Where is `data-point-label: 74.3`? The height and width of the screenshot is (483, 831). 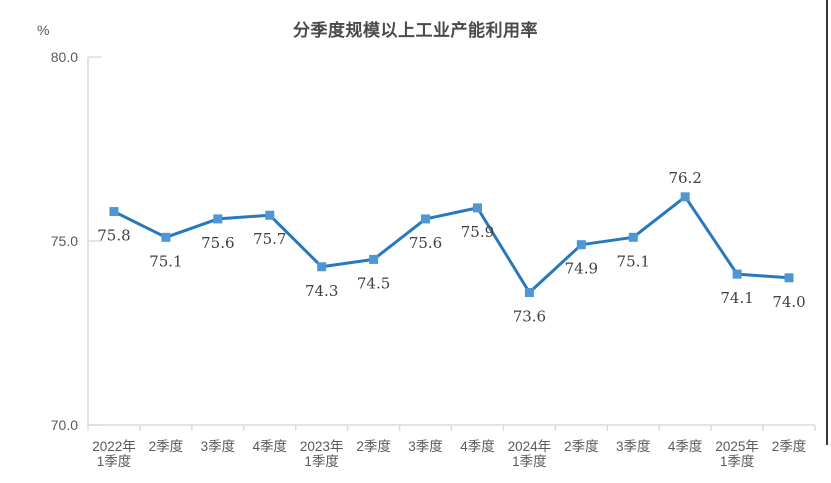
data-point-label: 74.3 is located at coordinates (321, 291).